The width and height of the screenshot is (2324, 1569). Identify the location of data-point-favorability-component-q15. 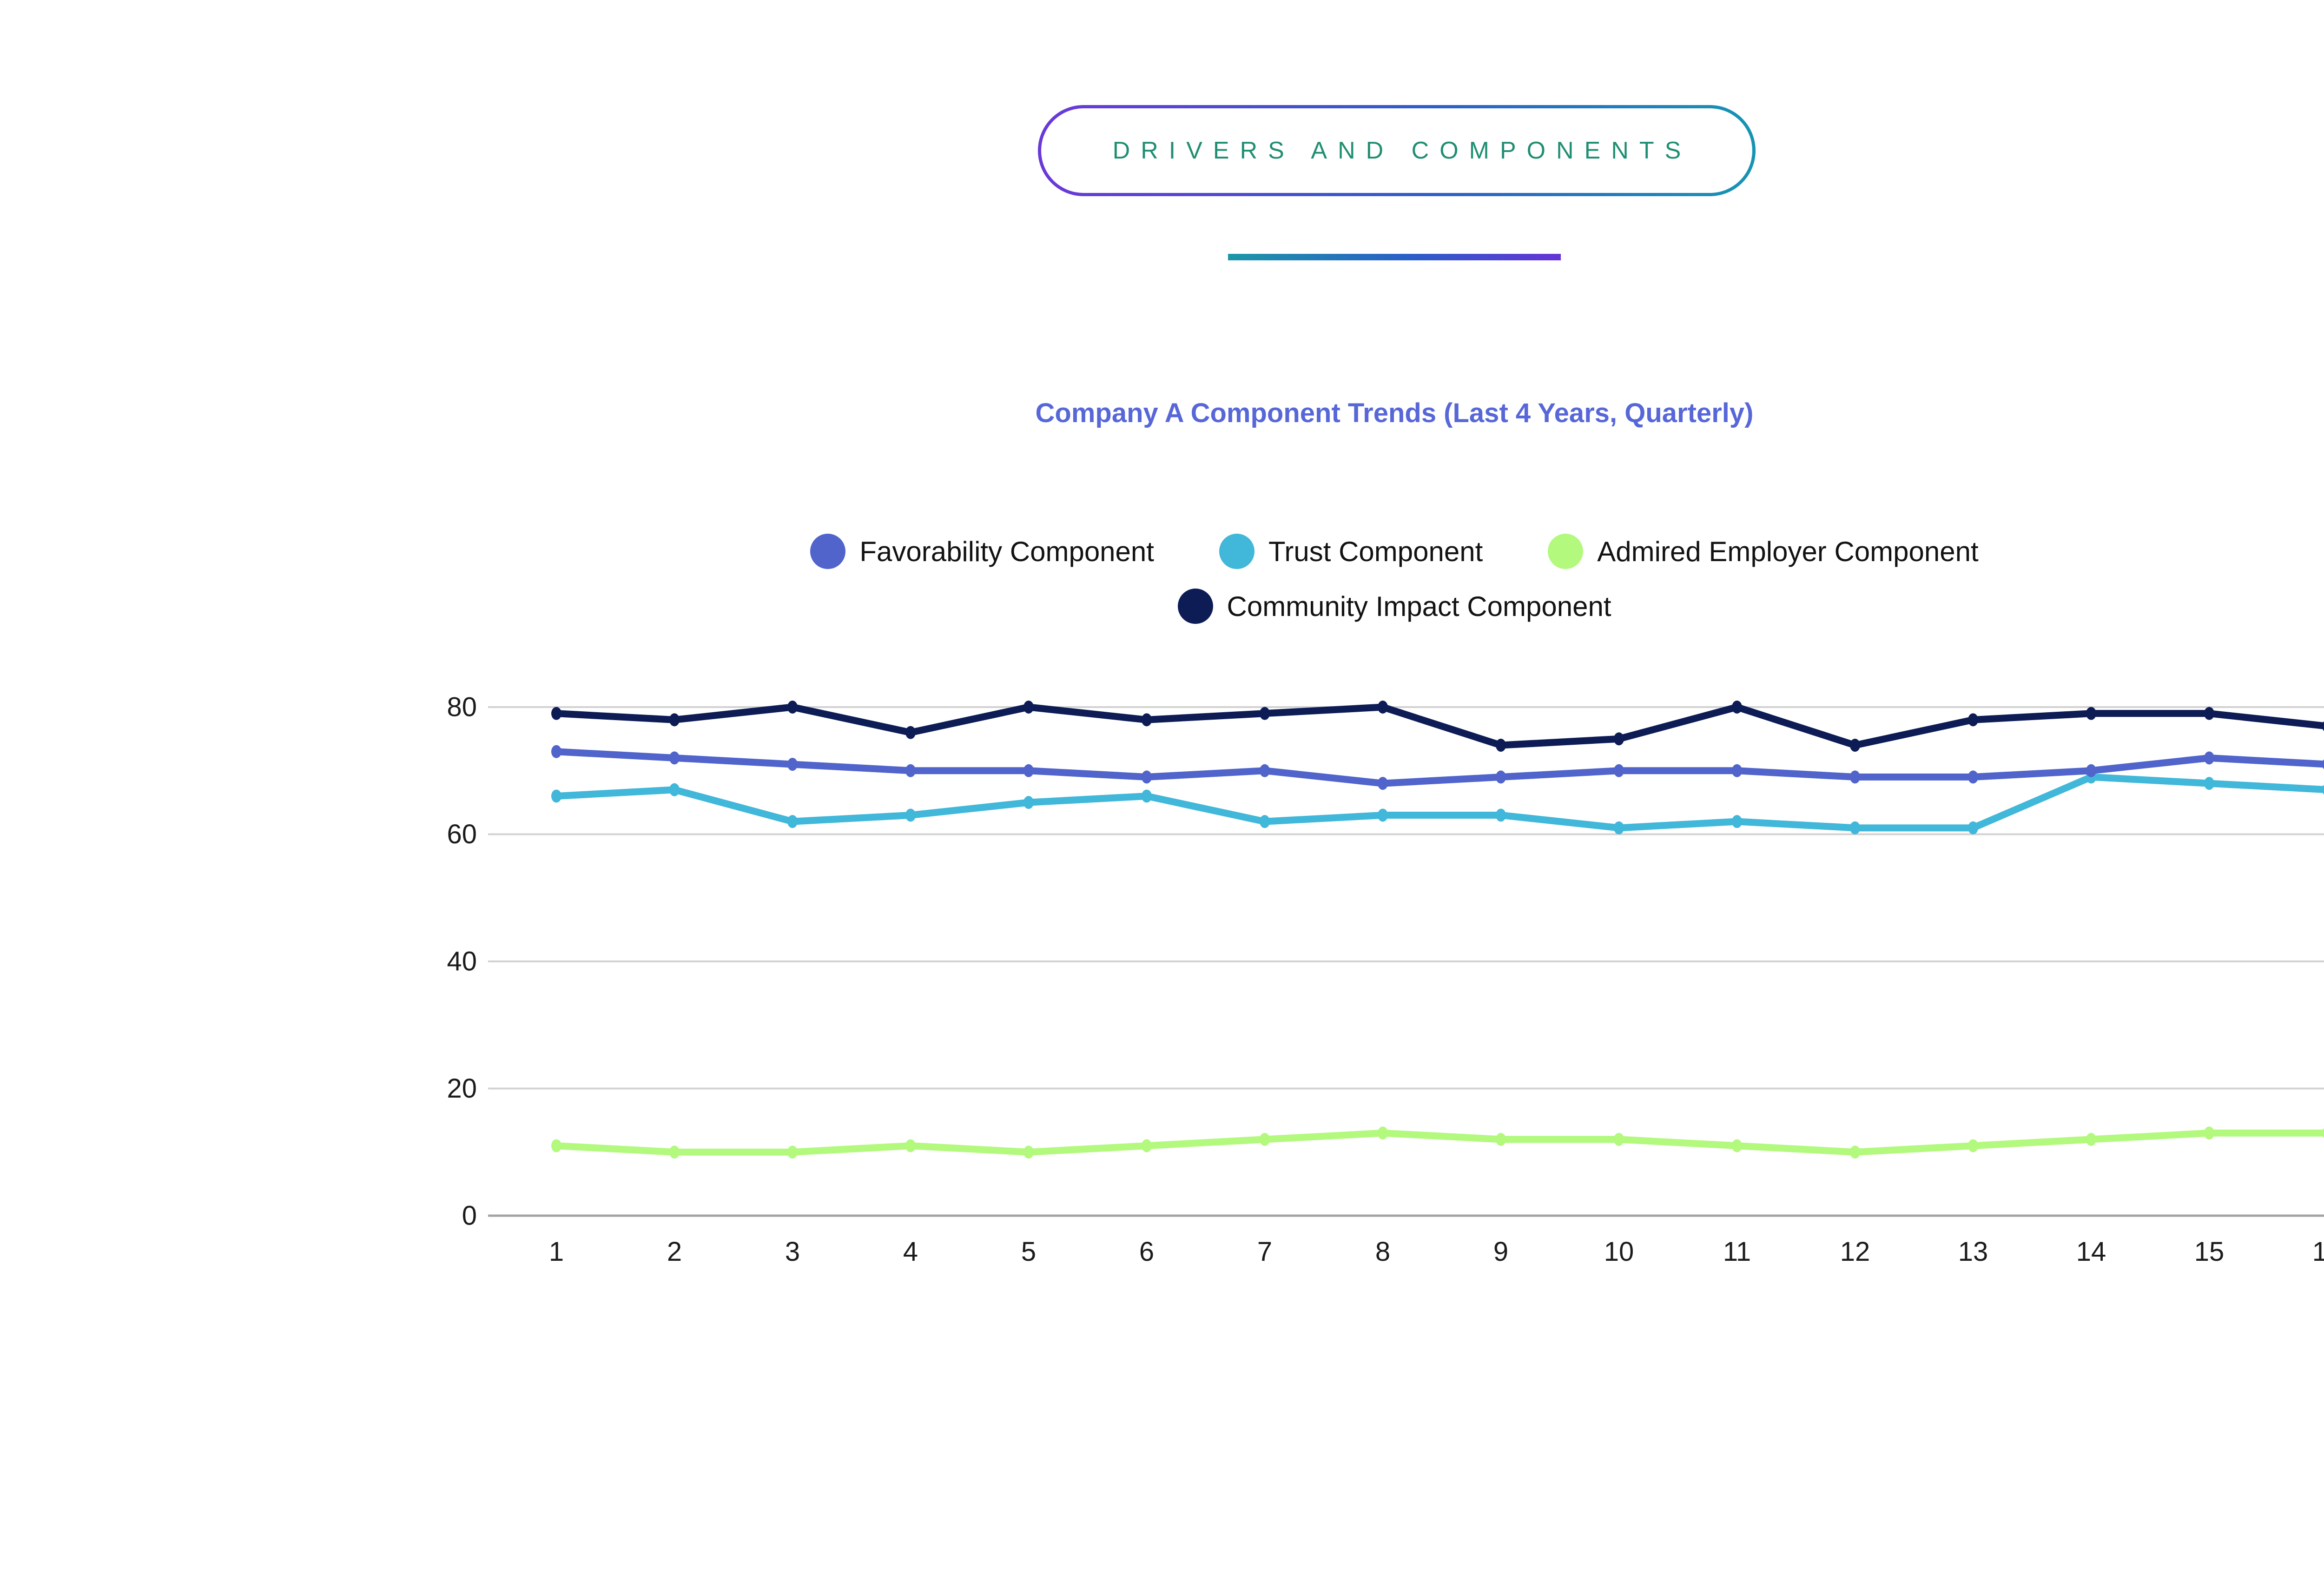
(2209, 758).